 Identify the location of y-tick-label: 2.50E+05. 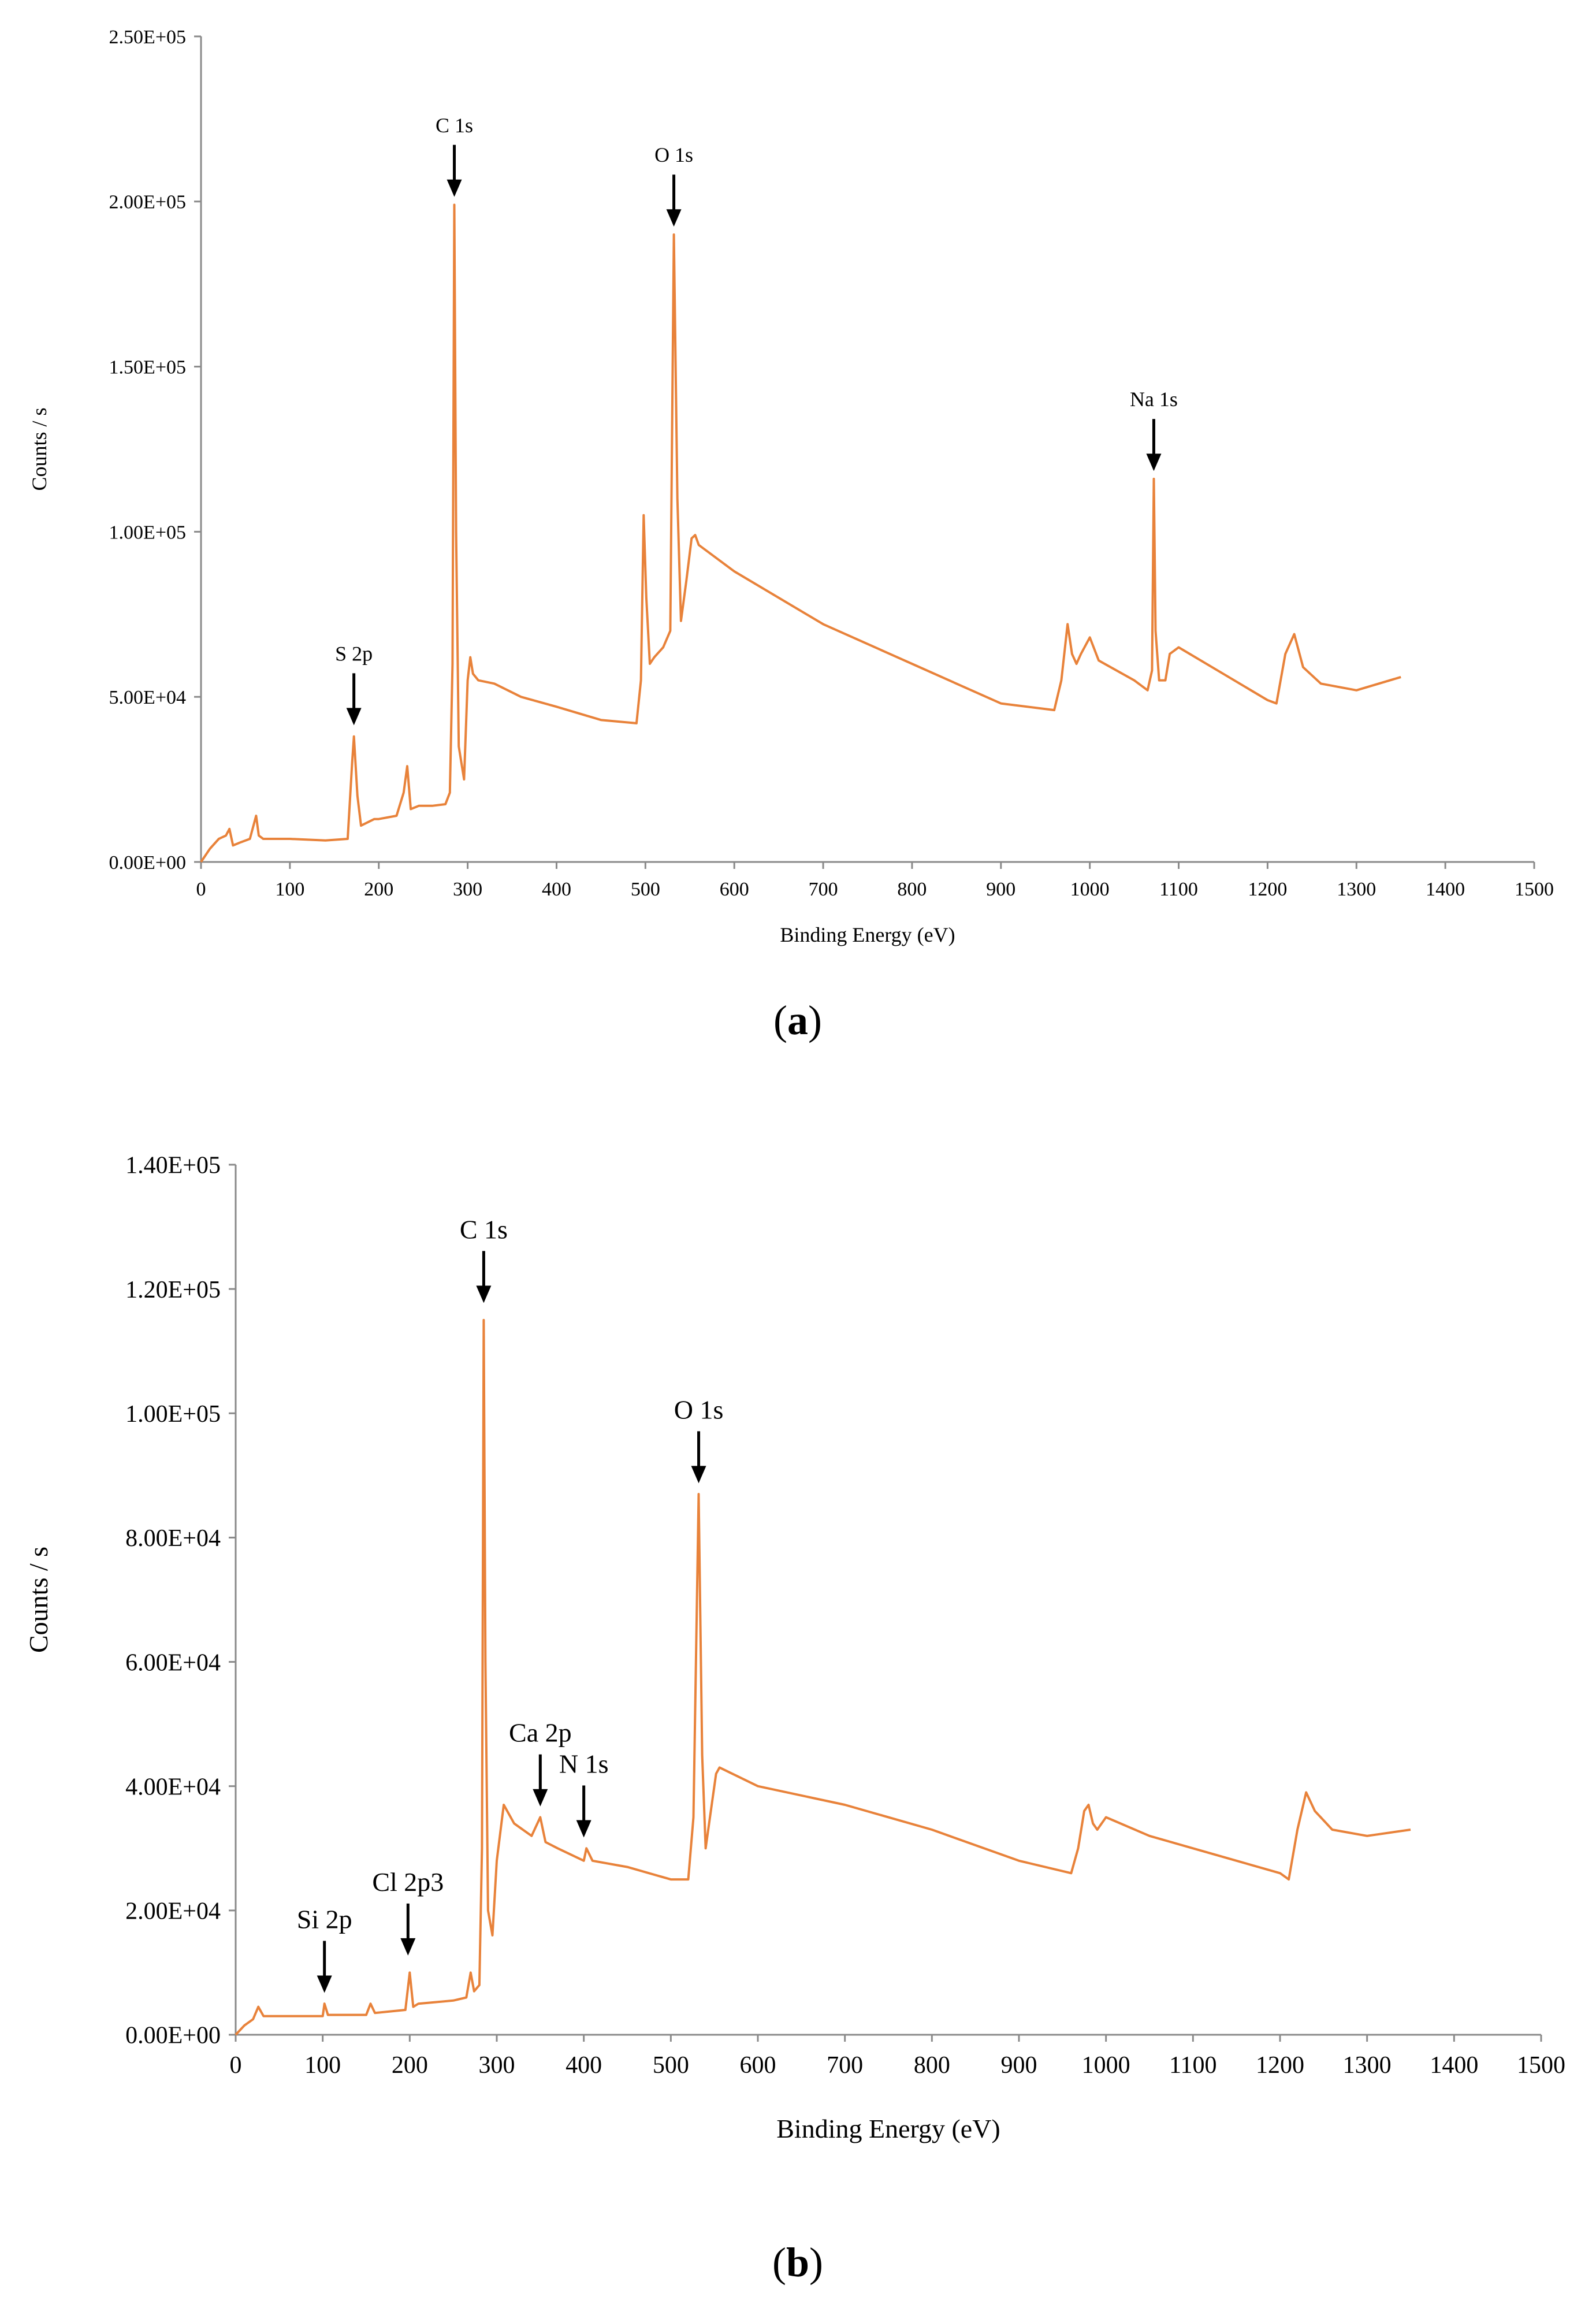
(147, 37).